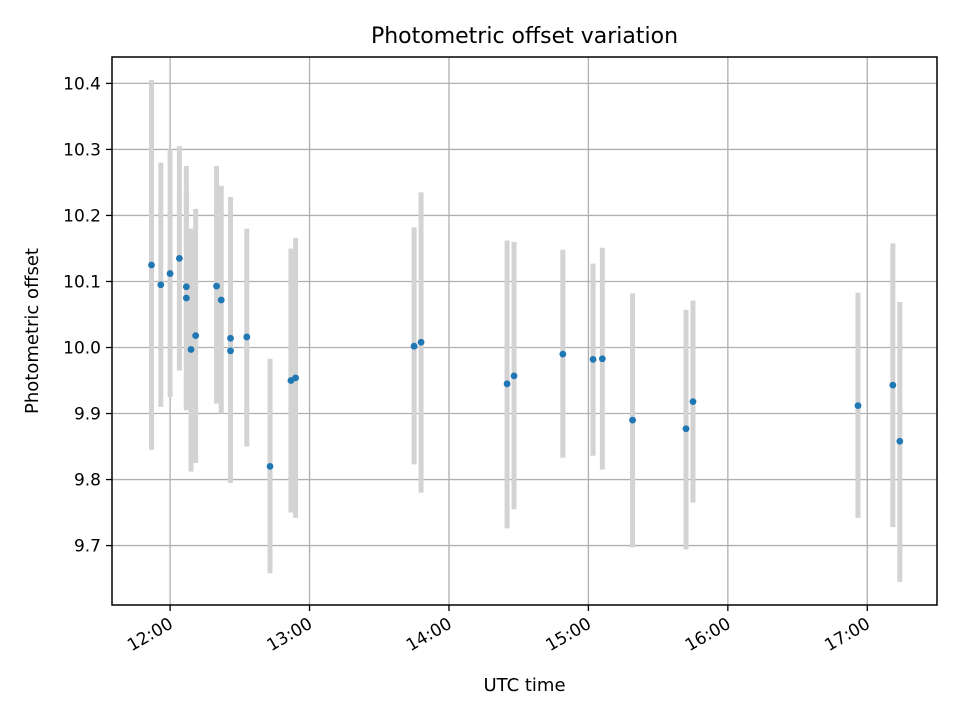 This screenshot has width=960, height=720. What do you see at coordinates (82, 84) in the screenshot?
I see `y-tick-label: 10.4` at bounding box center [82, 84].